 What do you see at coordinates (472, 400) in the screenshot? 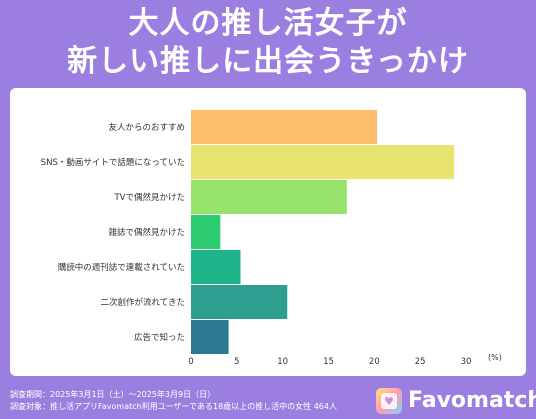
I see `logo-text: Favomatch` at bounding box center [472, 400].